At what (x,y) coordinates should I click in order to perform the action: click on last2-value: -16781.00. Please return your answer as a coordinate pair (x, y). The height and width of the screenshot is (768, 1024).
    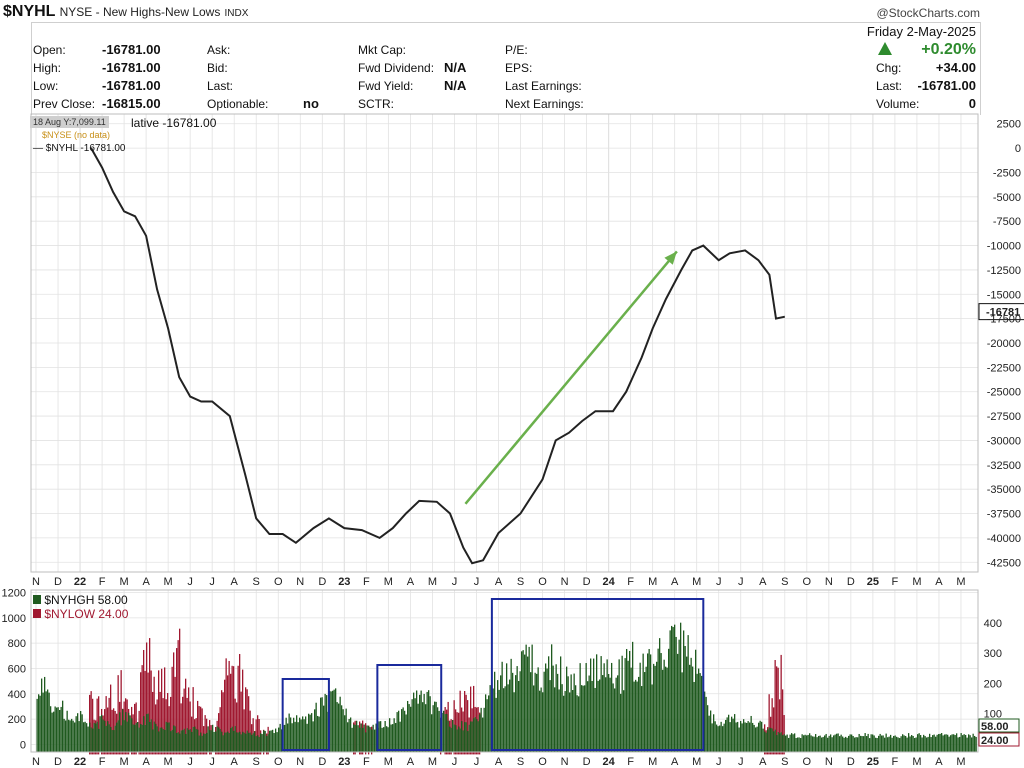
    Looking at the image, I should click on (946, 85).